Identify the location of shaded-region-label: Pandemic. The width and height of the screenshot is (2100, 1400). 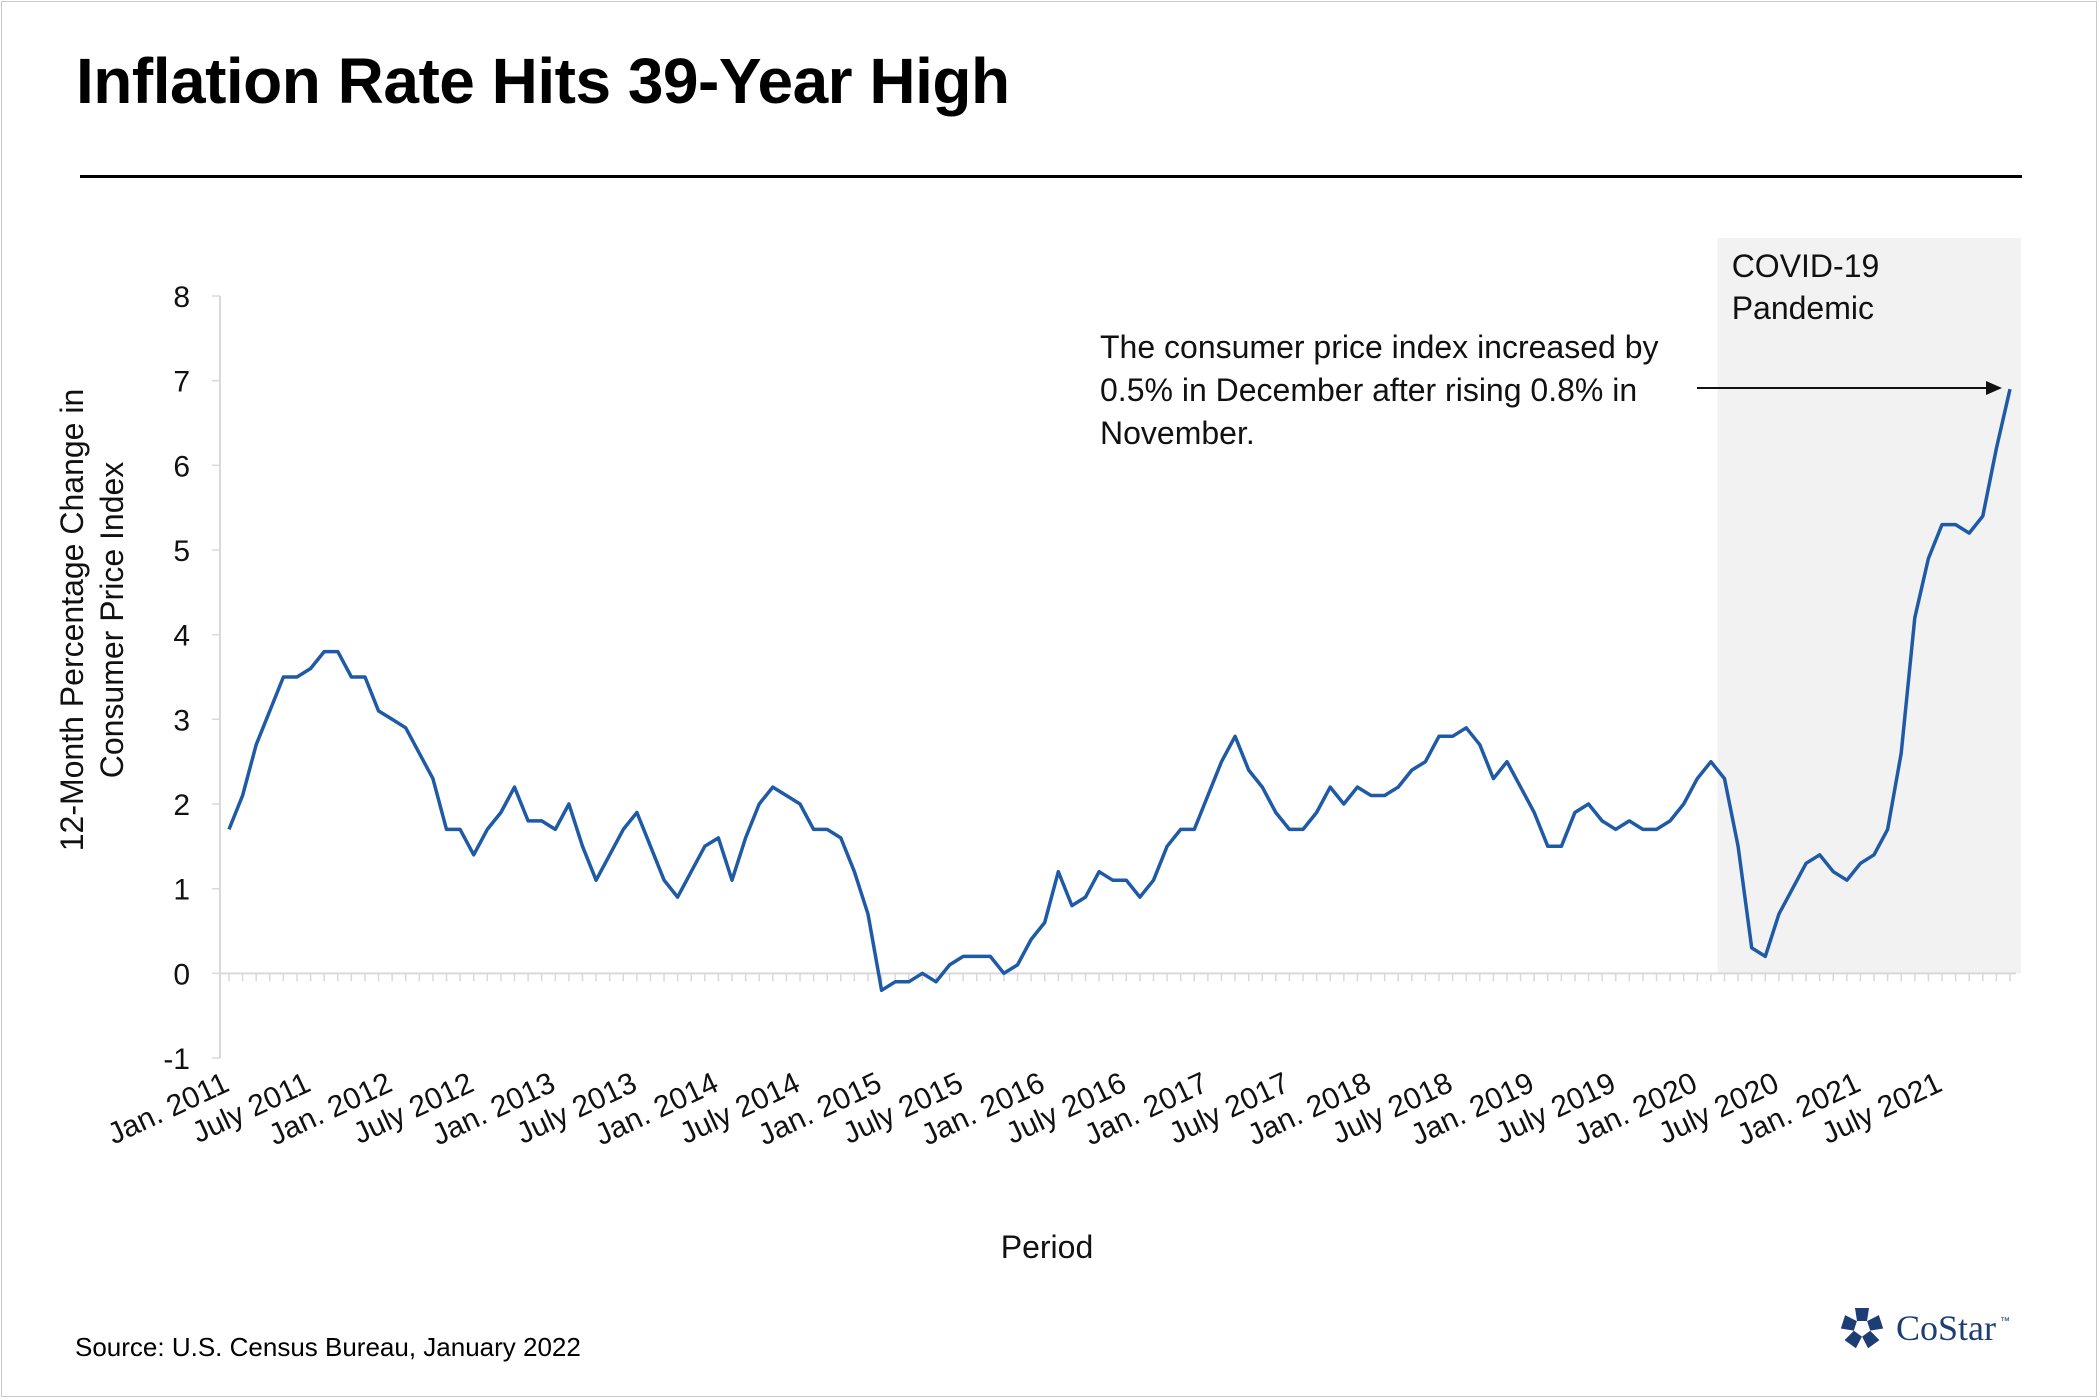
(1803, 308).